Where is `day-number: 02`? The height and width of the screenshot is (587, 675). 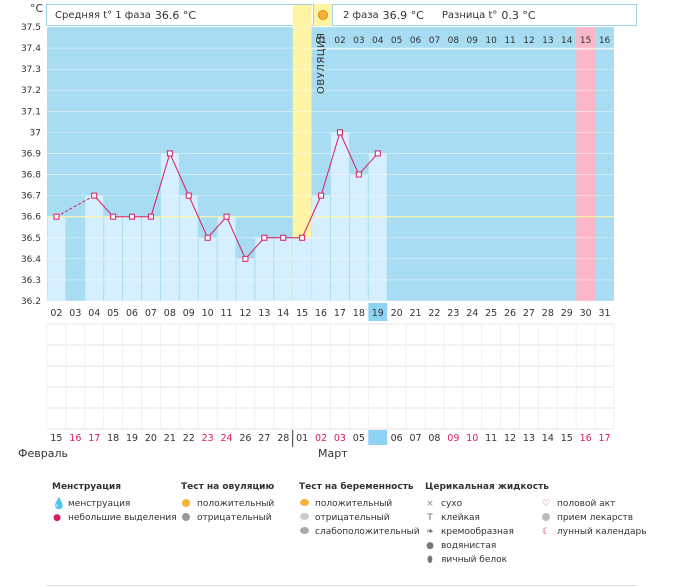
day-number: 02 is located at coordinates (56, 313).